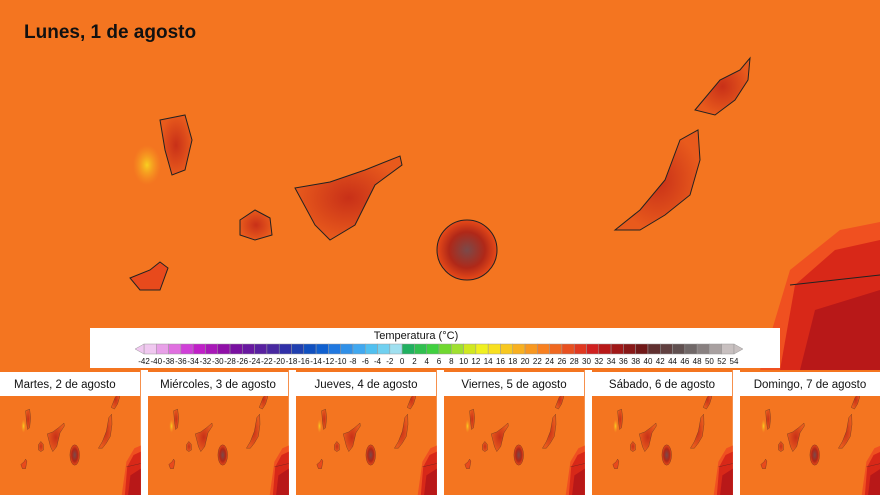  Describe the element at coordinates (451, 361) in the screenshot. I see `colorbar-tick-label: 8` at that location.